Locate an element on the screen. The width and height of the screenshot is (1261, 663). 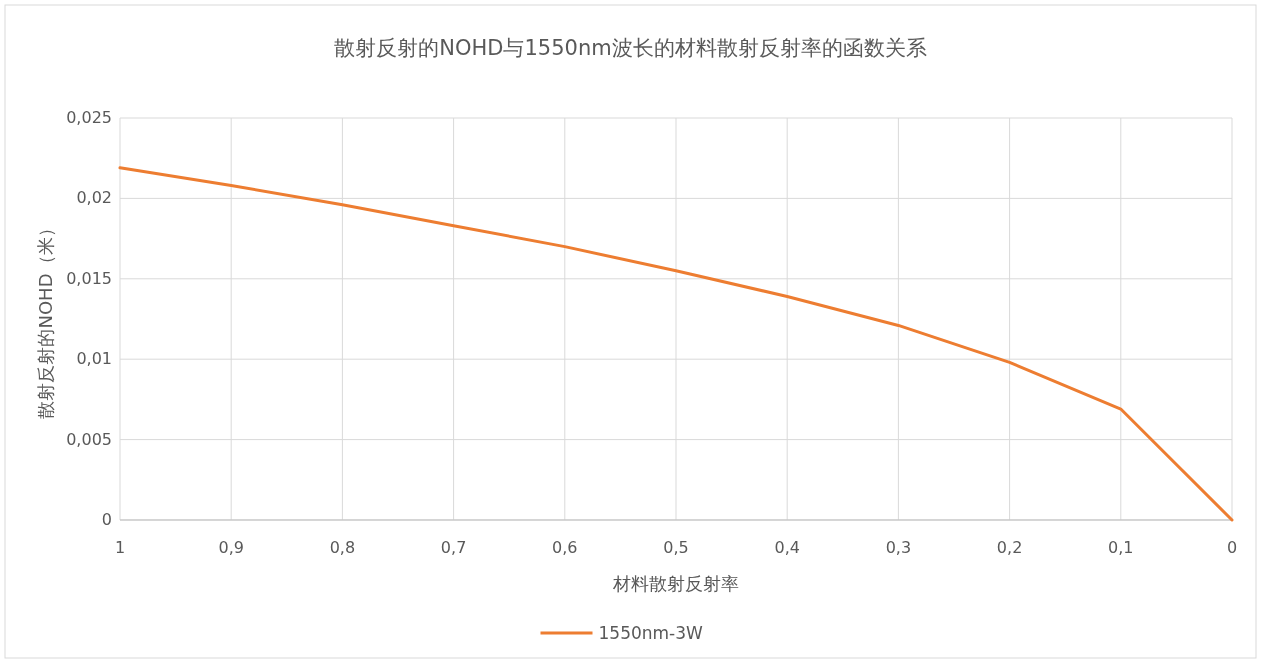
x-tick-label: 0,7 is located at coordinates (453, 547).